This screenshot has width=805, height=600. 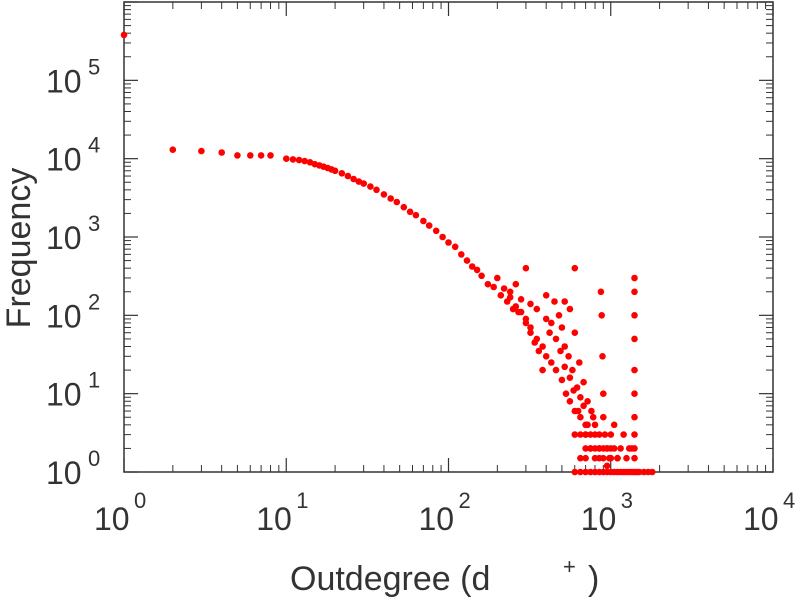 I want to click on x-axis-label: Outdegree (d + ), so click(x=444, y=576).